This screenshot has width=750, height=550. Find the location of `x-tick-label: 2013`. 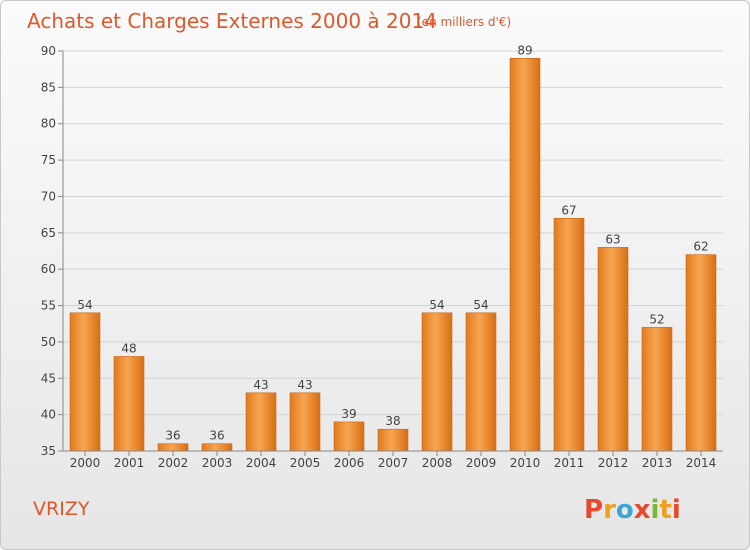

x-tick-label: 2013 is located at coordinates (657, 463).